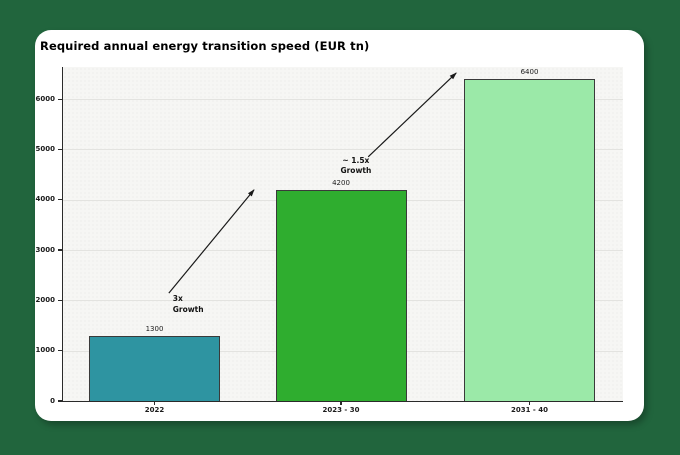  What do you see at coordinates (45, 249) in the screenshot?
I see `y-tick-label-3000: 3000` at bounding box center [45, 249].